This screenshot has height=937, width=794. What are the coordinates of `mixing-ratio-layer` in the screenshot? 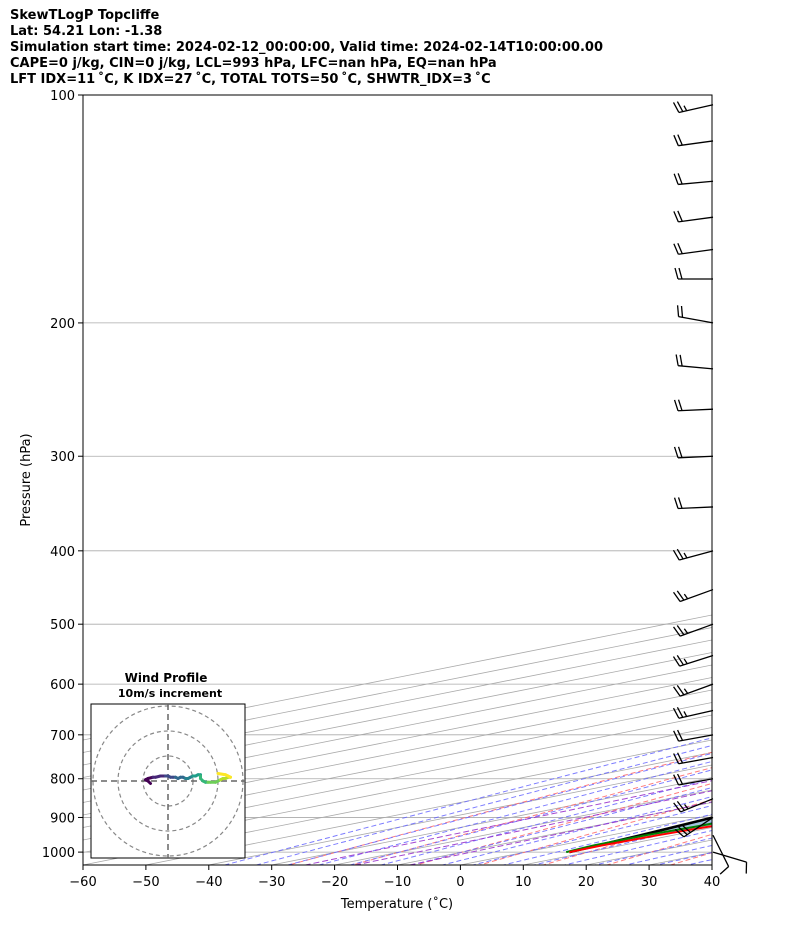 It's located at (507, 822).